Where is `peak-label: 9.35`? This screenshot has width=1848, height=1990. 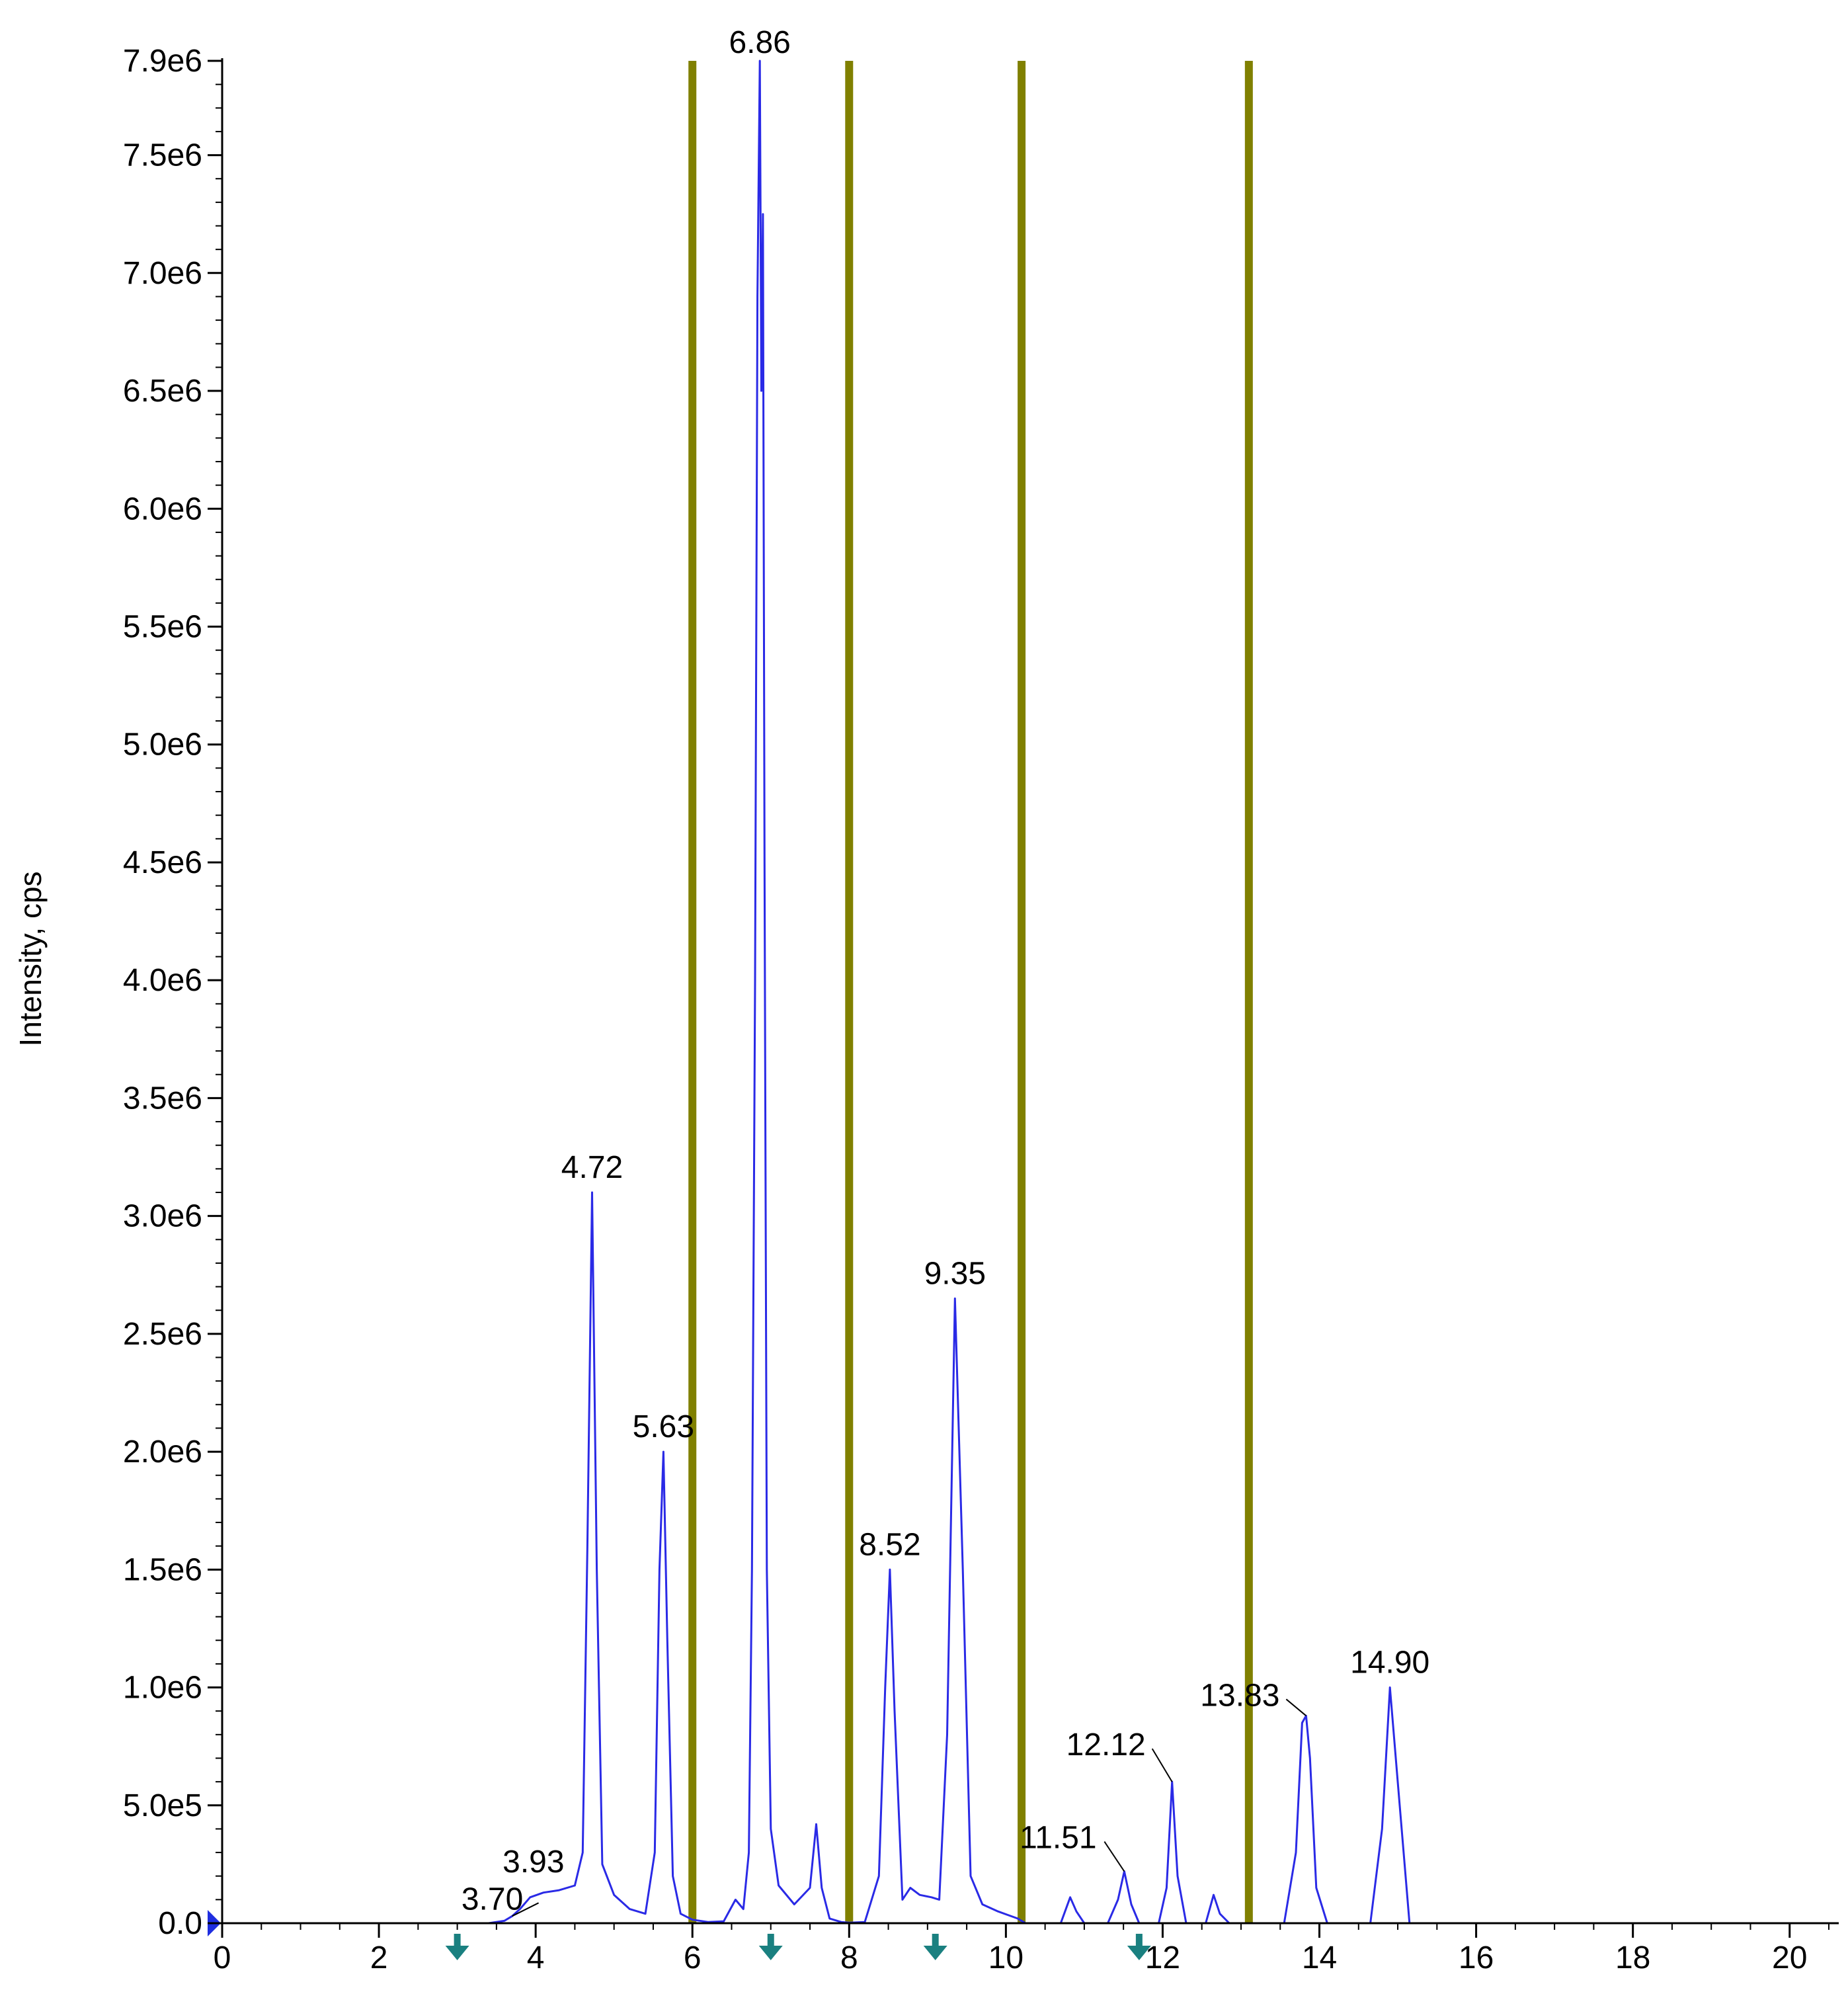 peak-label: 9.35 is located at coordinates (955, 1273).